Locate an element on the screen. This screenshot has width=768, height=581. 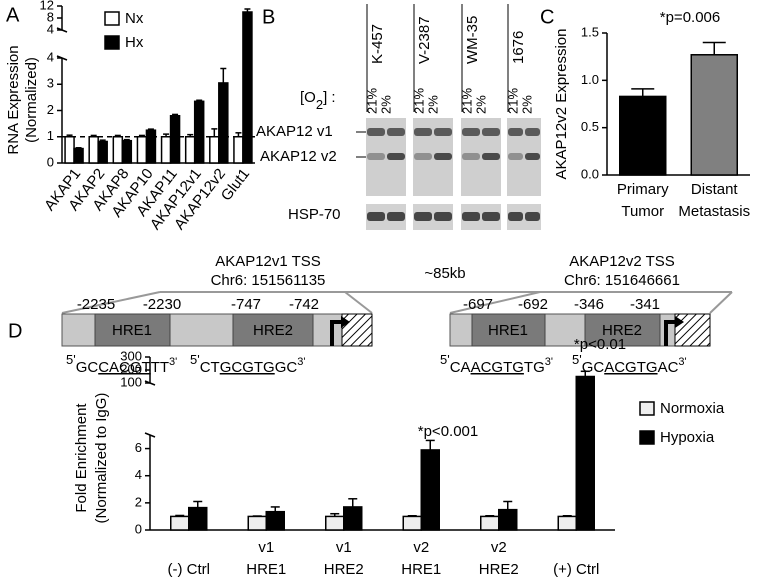
band-label: AKAP12 v1 is located at coordinates (294, 131).